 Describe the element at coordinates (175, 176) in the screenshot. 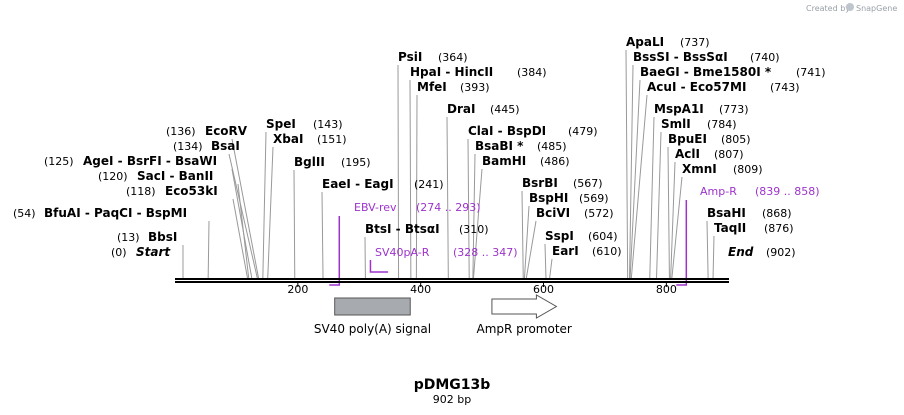

I see `site-name-saci: SacI - BanII` at that location.